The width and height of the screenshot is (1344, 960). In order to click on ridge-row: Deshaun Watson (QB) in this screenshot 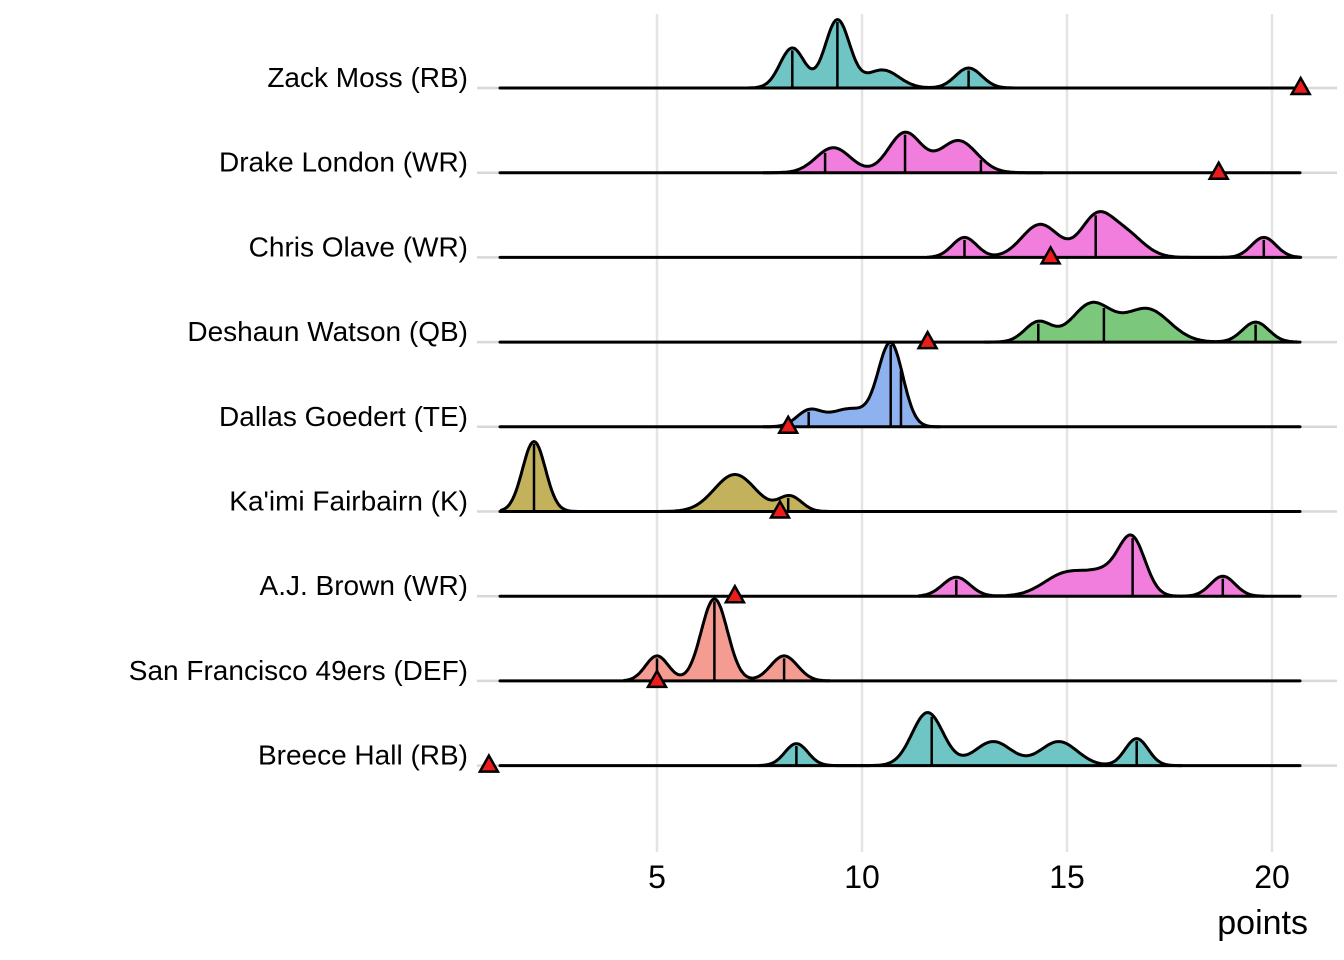, I will do `click(762, 325)`.